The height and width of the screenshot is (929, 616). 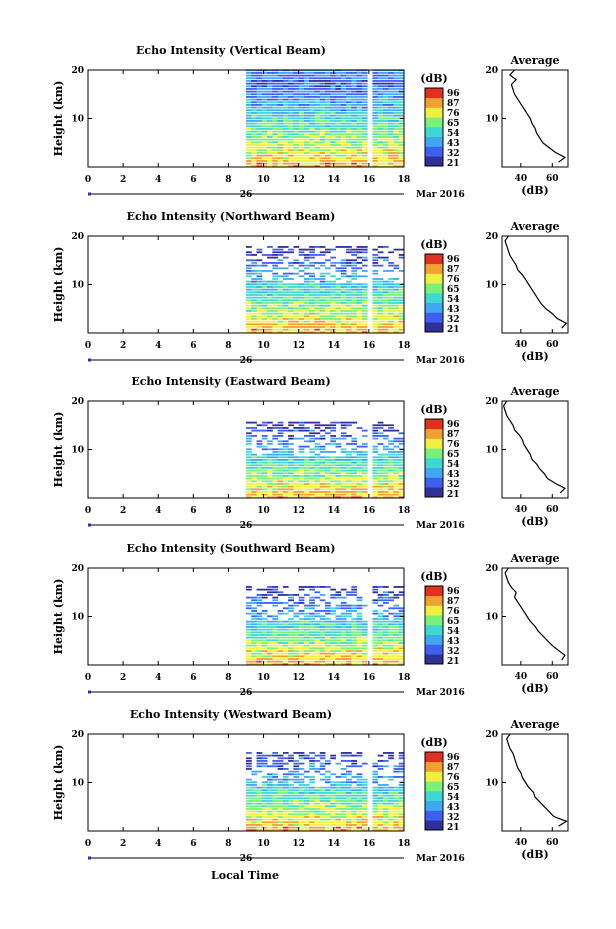 I want to click on colorbar-tick-label: 65, so click(x=453, y=788).